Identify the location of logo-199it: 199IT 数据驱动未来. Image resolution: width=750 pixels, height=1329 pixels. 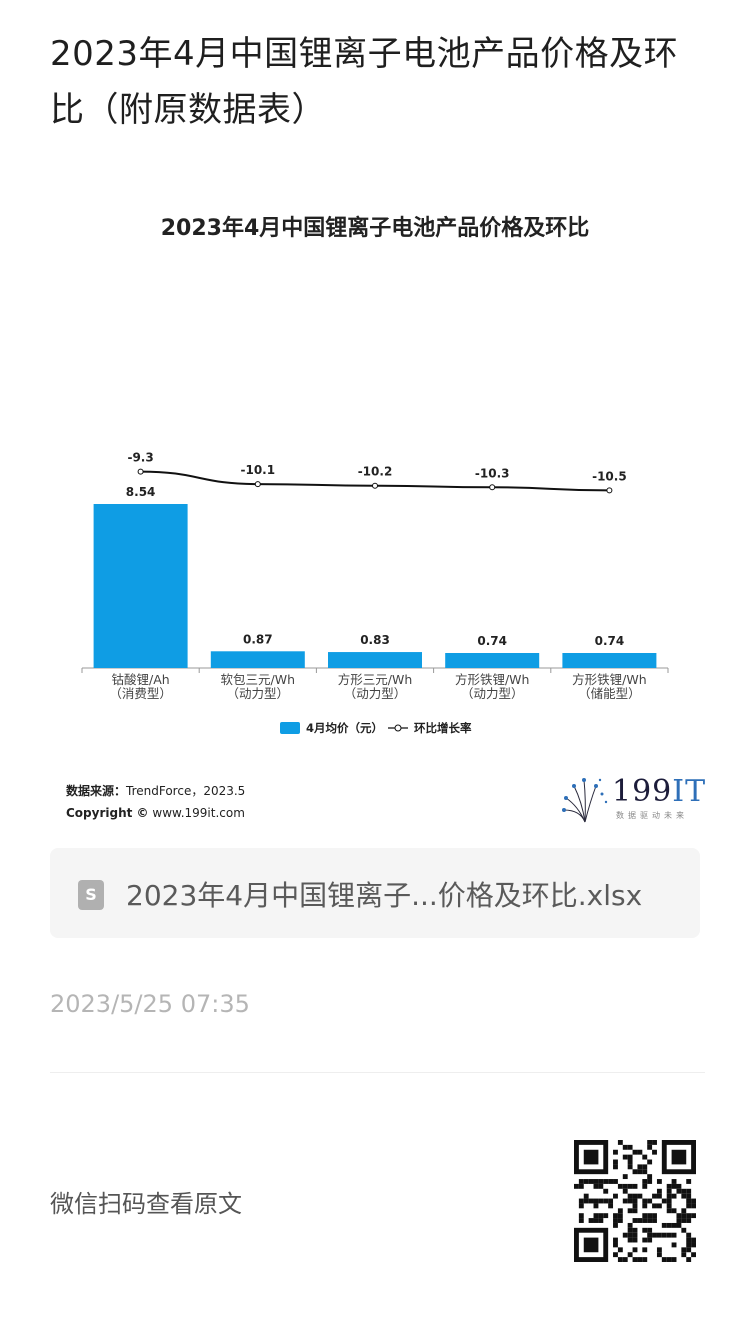
(632, 799).